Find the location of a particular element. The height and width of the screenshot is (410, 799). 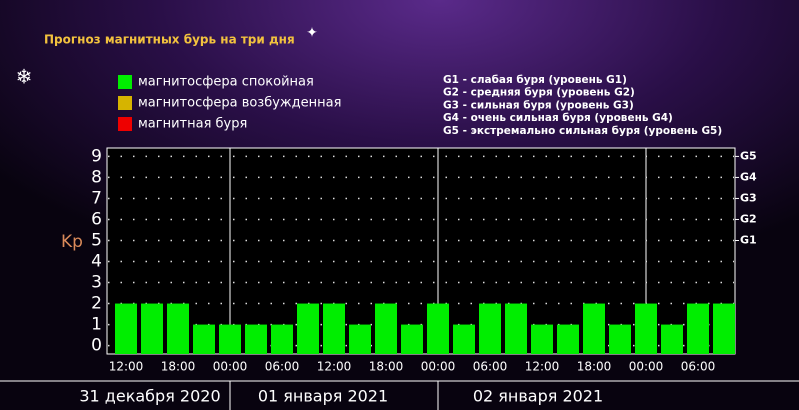

day-label: 02 января 2021 is located at coordinates (538, 396).